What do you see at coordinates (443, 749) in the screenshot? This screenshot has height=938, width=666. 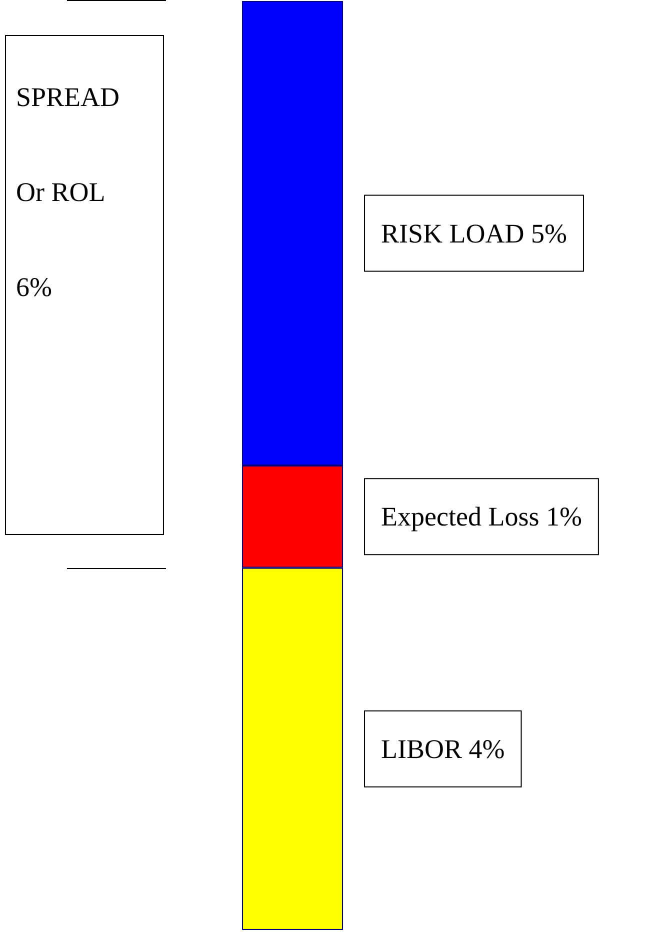 I see `series-label: LIBOR 4%` at bounding box center [443, 749].